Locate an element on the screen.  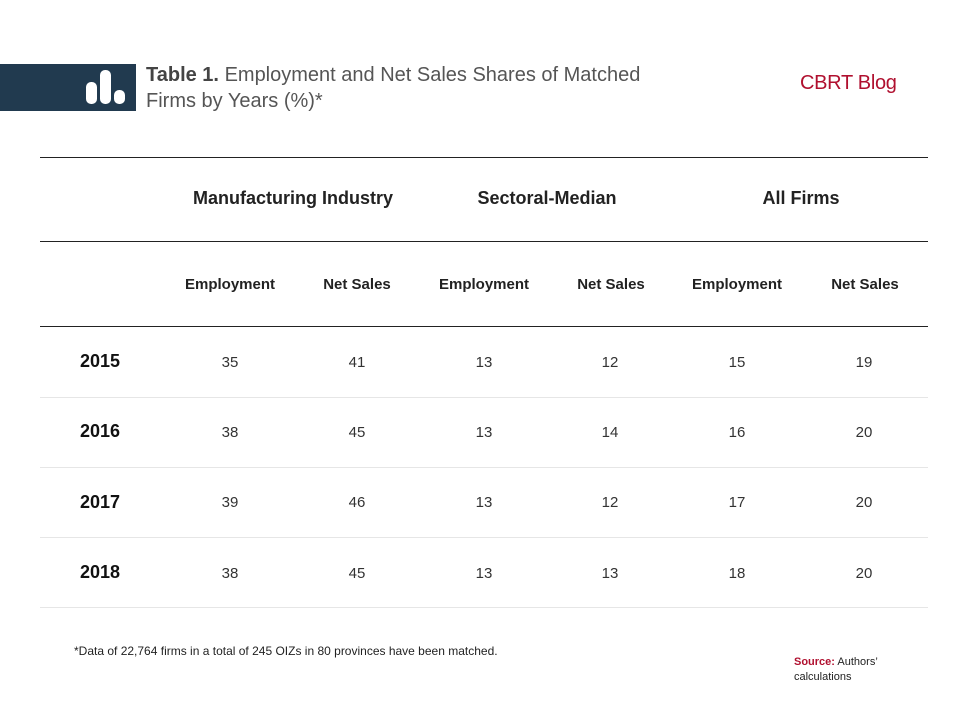
source-note: Source: Authors’ calculations is located at coordinates (854, 670).